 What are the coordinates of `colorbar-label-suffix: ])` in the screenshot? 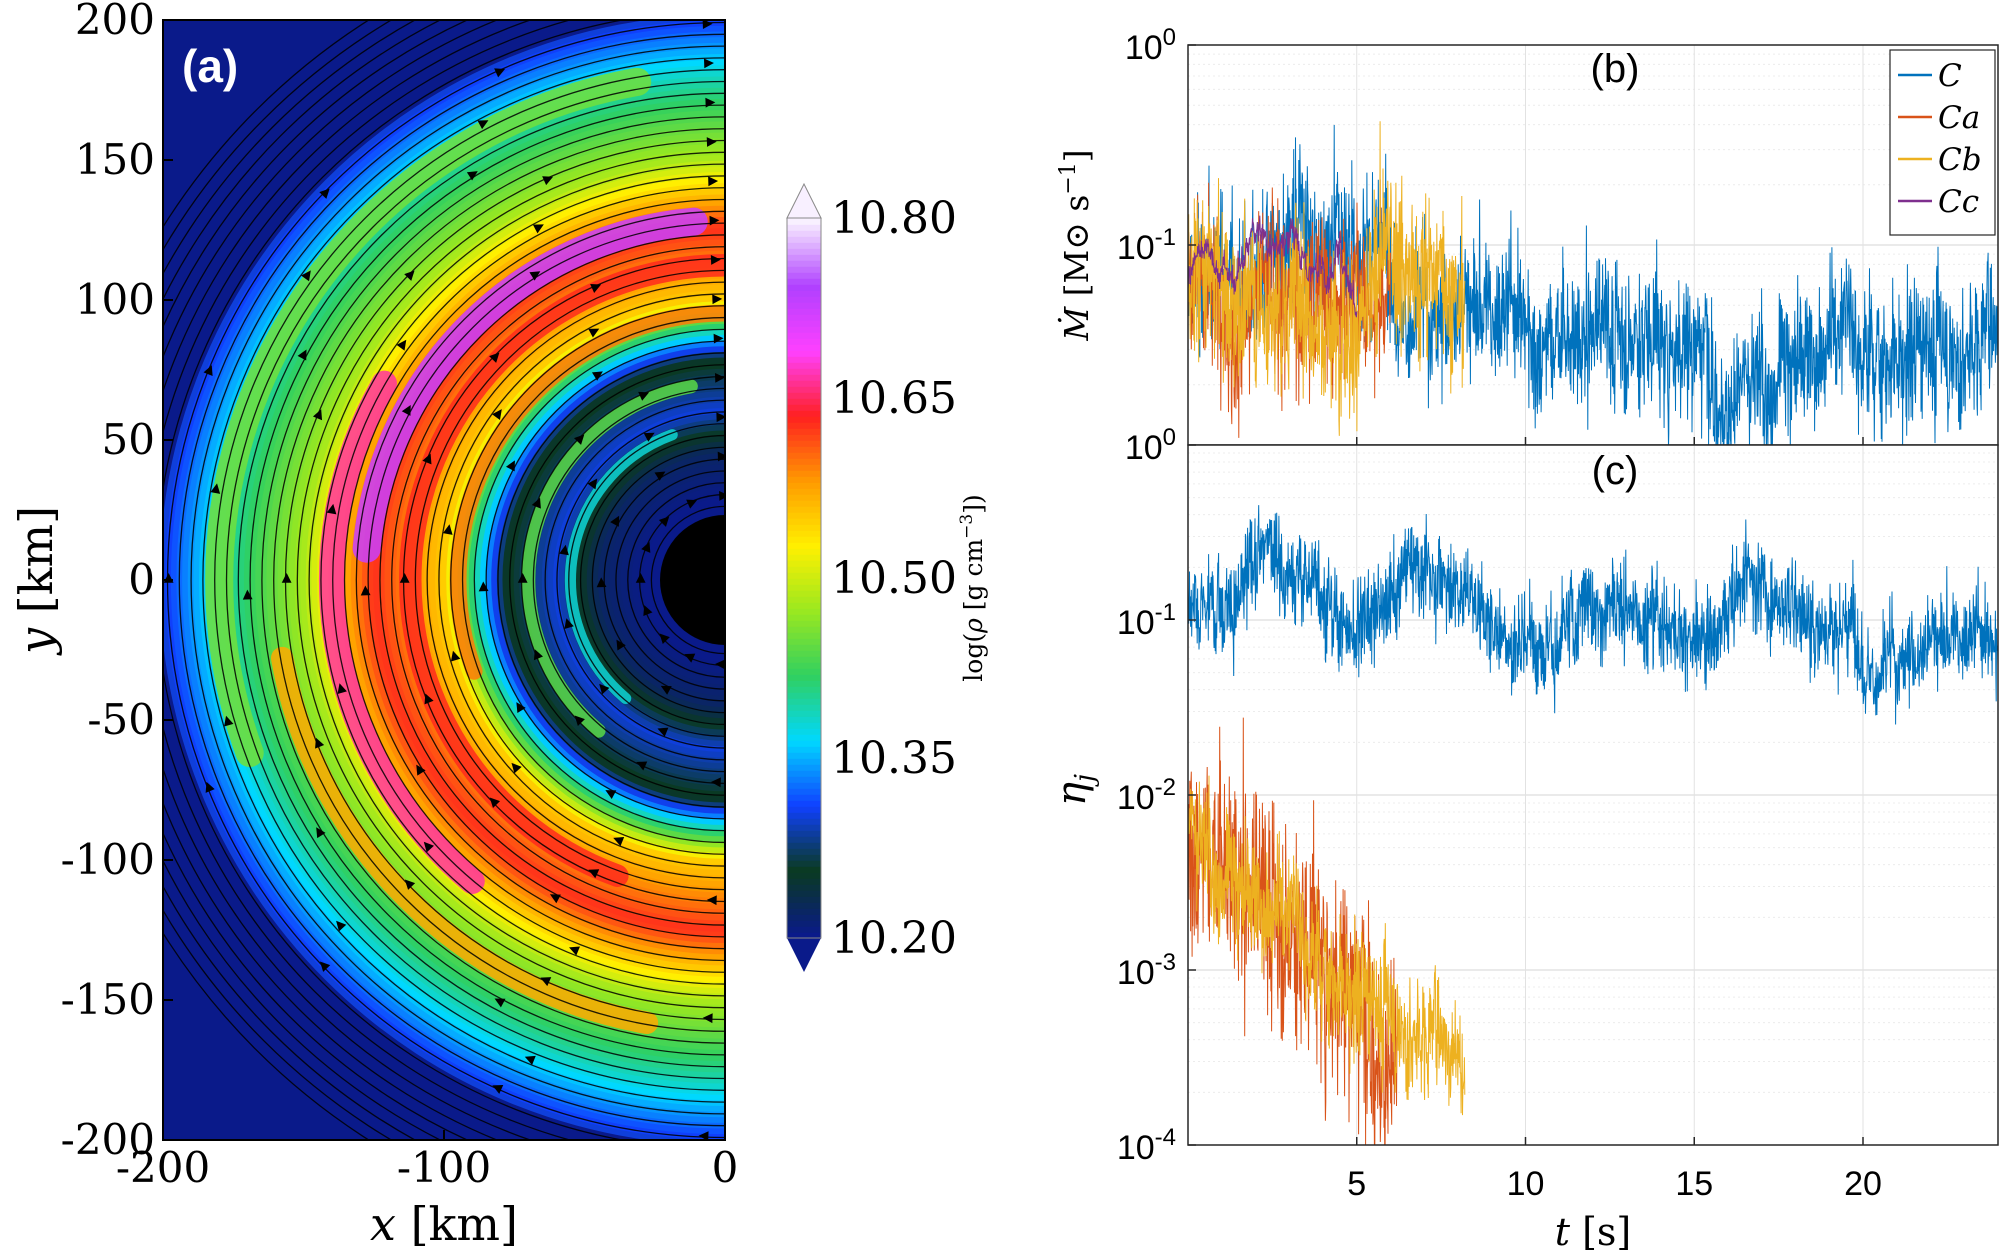 It's located at (973, 504).